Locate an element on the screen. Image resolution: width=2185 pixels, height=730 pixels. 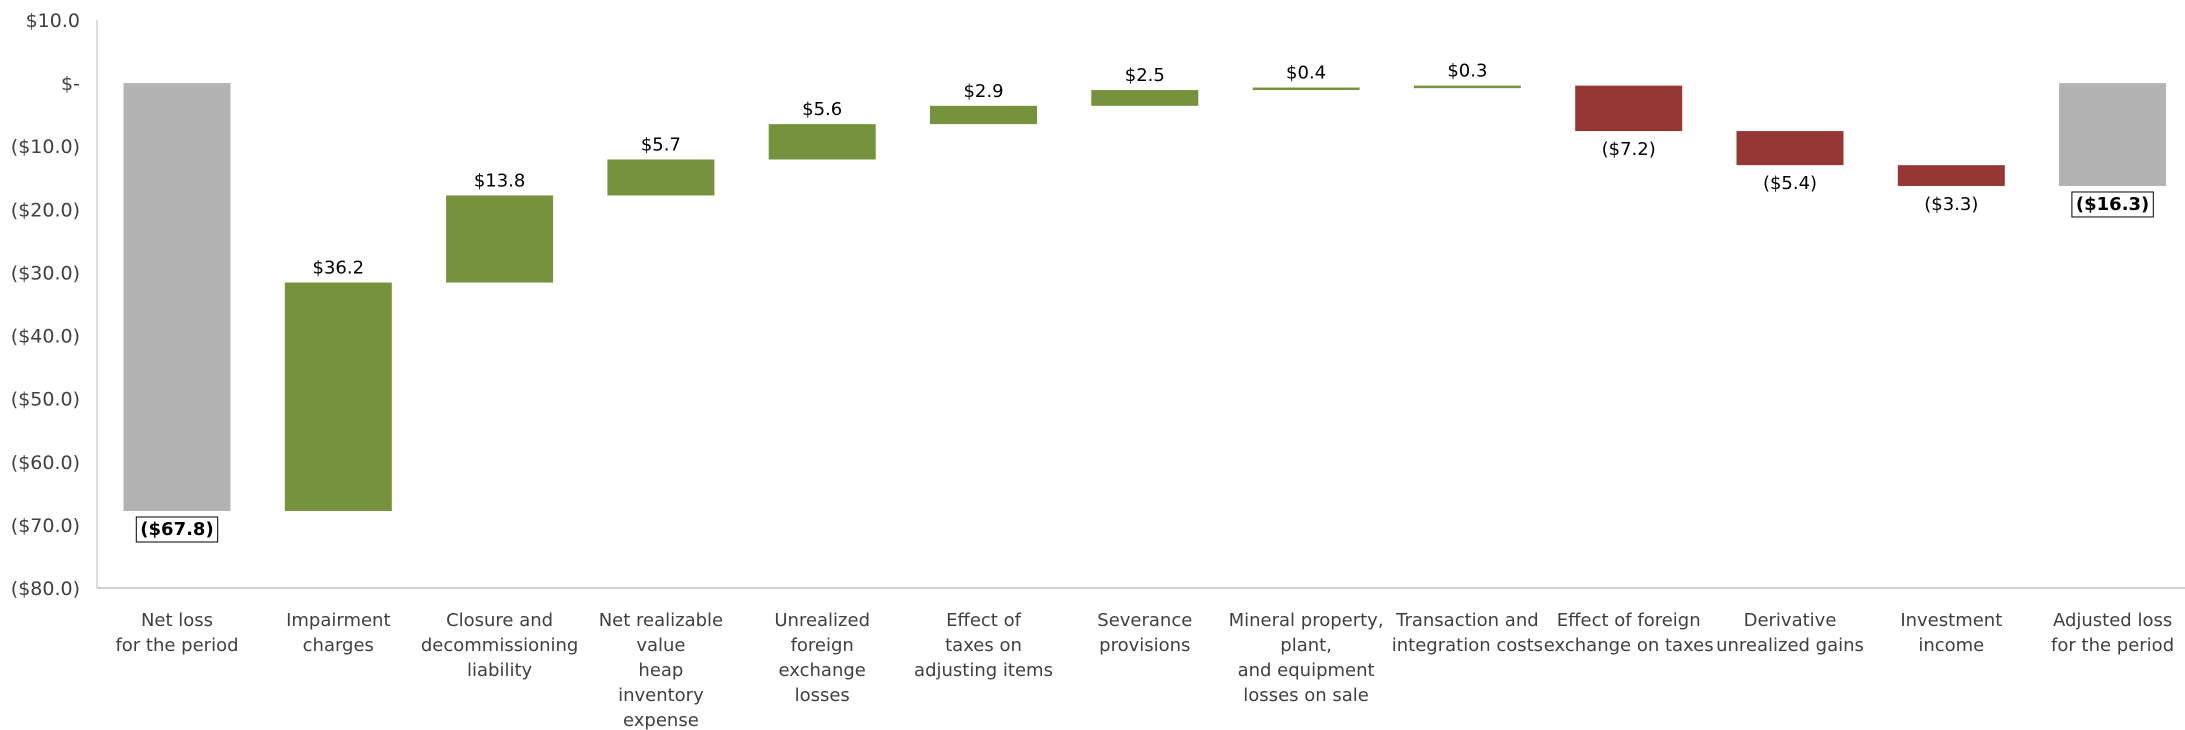
category-label: Effect of is located at coordinates (984, 620).